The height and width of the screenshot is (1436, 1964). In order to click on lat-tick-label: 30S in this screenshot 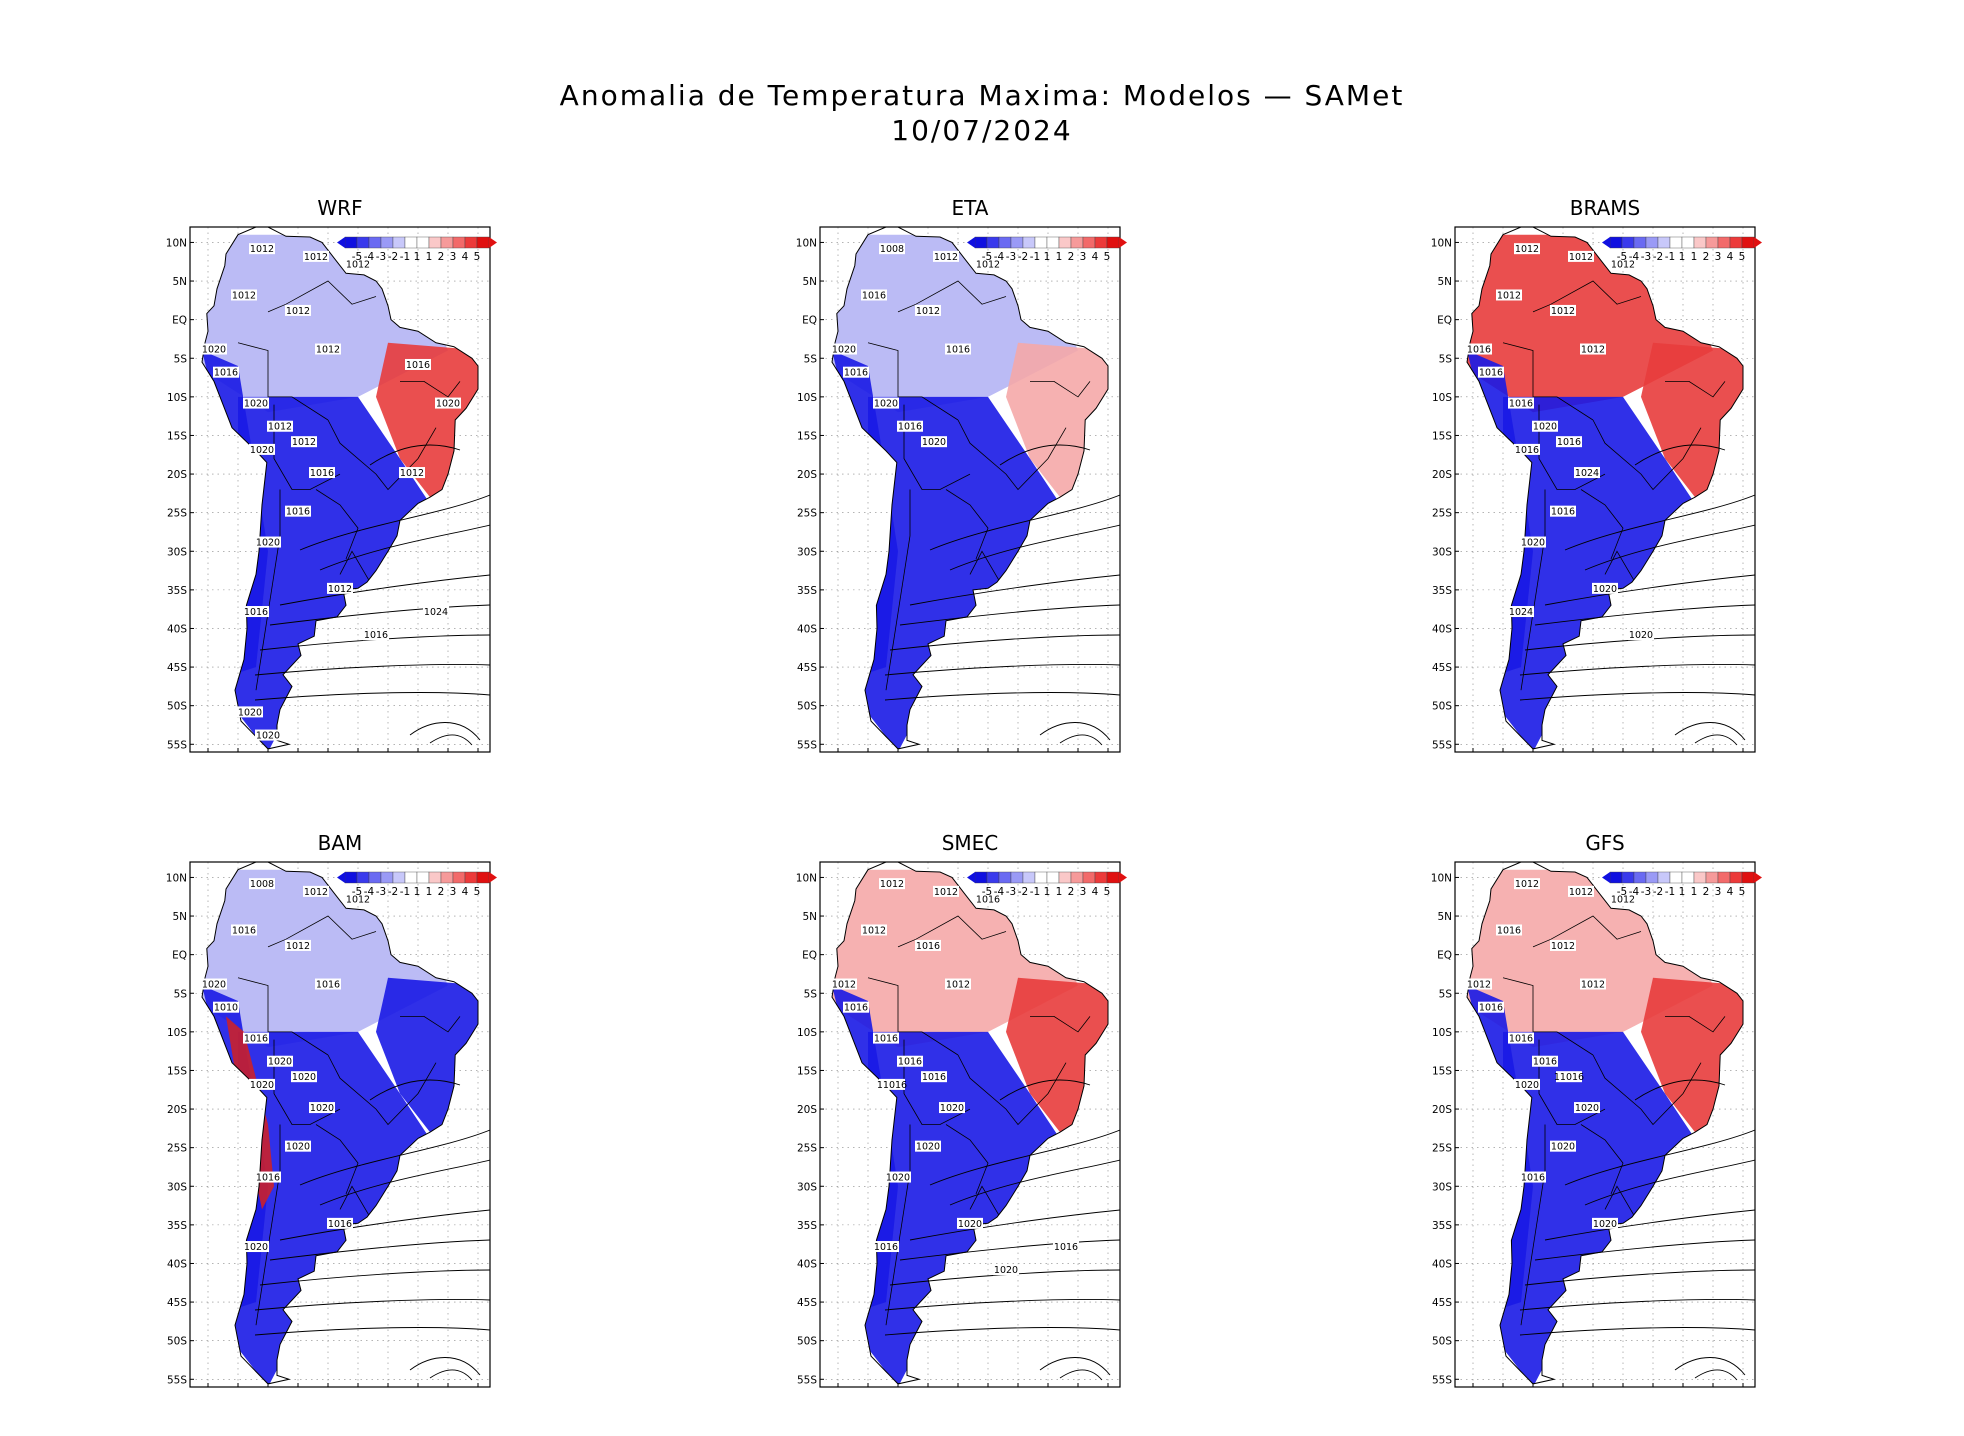, I will do `click(1442, 1187)`.